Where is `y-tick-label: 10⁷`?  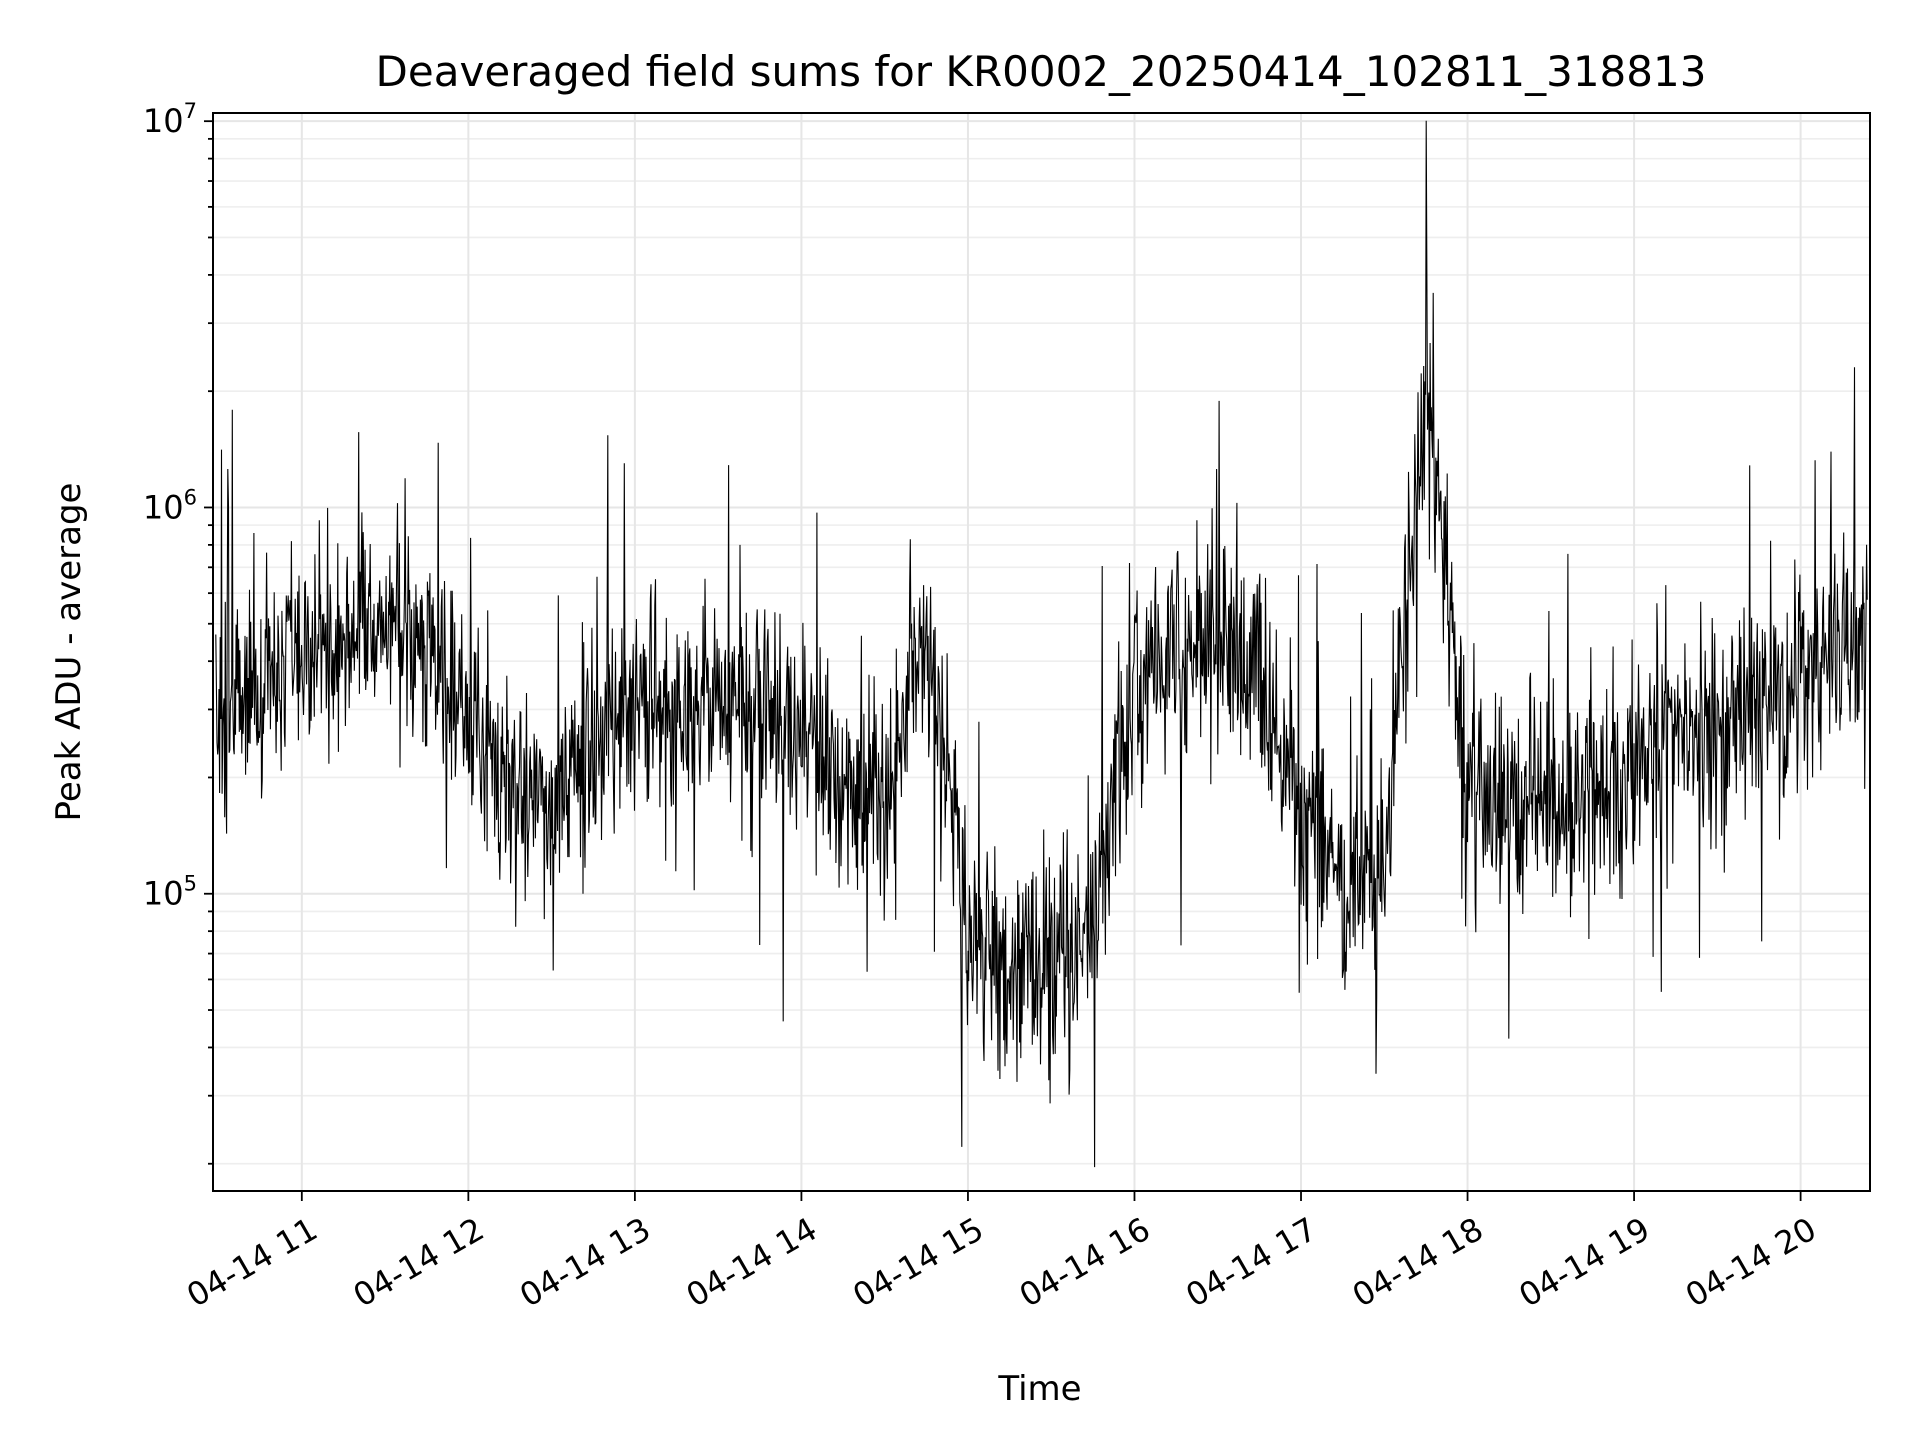
y-tick-label: 10⁷ is located at coordinates (170, 119).